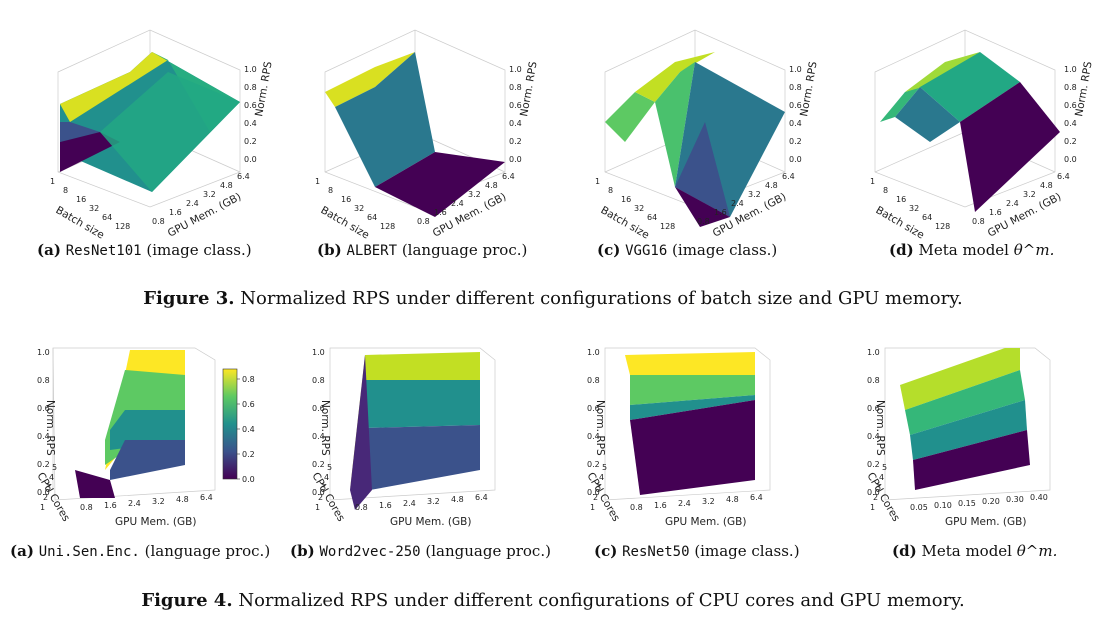 The image size is (1106, 625). What do you see at coordinates (457, 499) in the screenshot?
I see `fig4b-y-tick: 4.8` at bounding box center [457, 499].